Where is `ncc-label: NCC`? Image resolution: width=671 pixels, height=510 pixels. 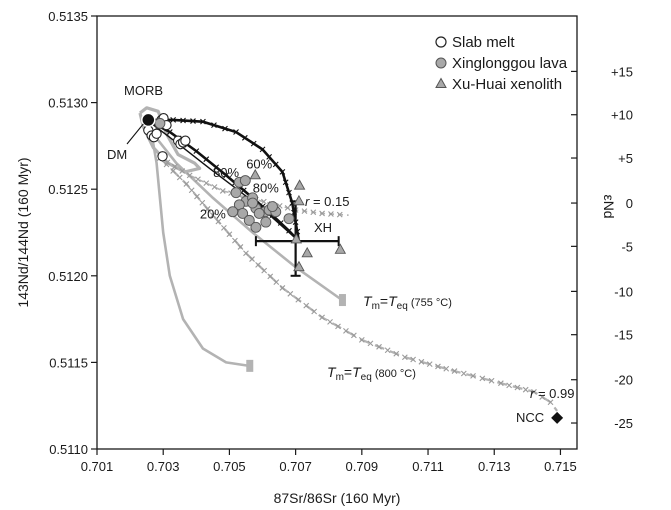 ncc-label: NCC is located at coordinates (530, 417).